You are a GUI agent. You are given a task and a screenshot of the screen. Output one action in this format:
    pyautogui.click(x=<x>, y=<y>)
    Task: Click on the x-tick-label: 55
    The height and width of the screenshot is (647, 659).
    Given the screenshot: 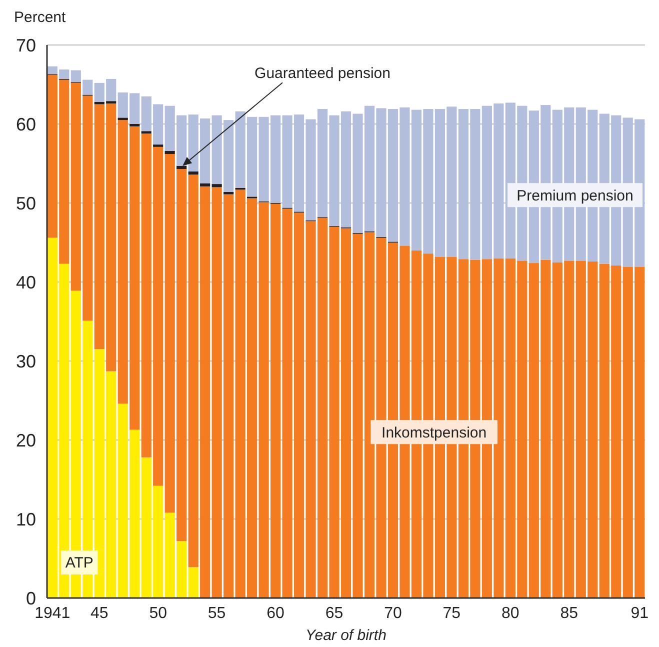 What is the action you would take?
    pyautogui.click(x=217, y=613)
    